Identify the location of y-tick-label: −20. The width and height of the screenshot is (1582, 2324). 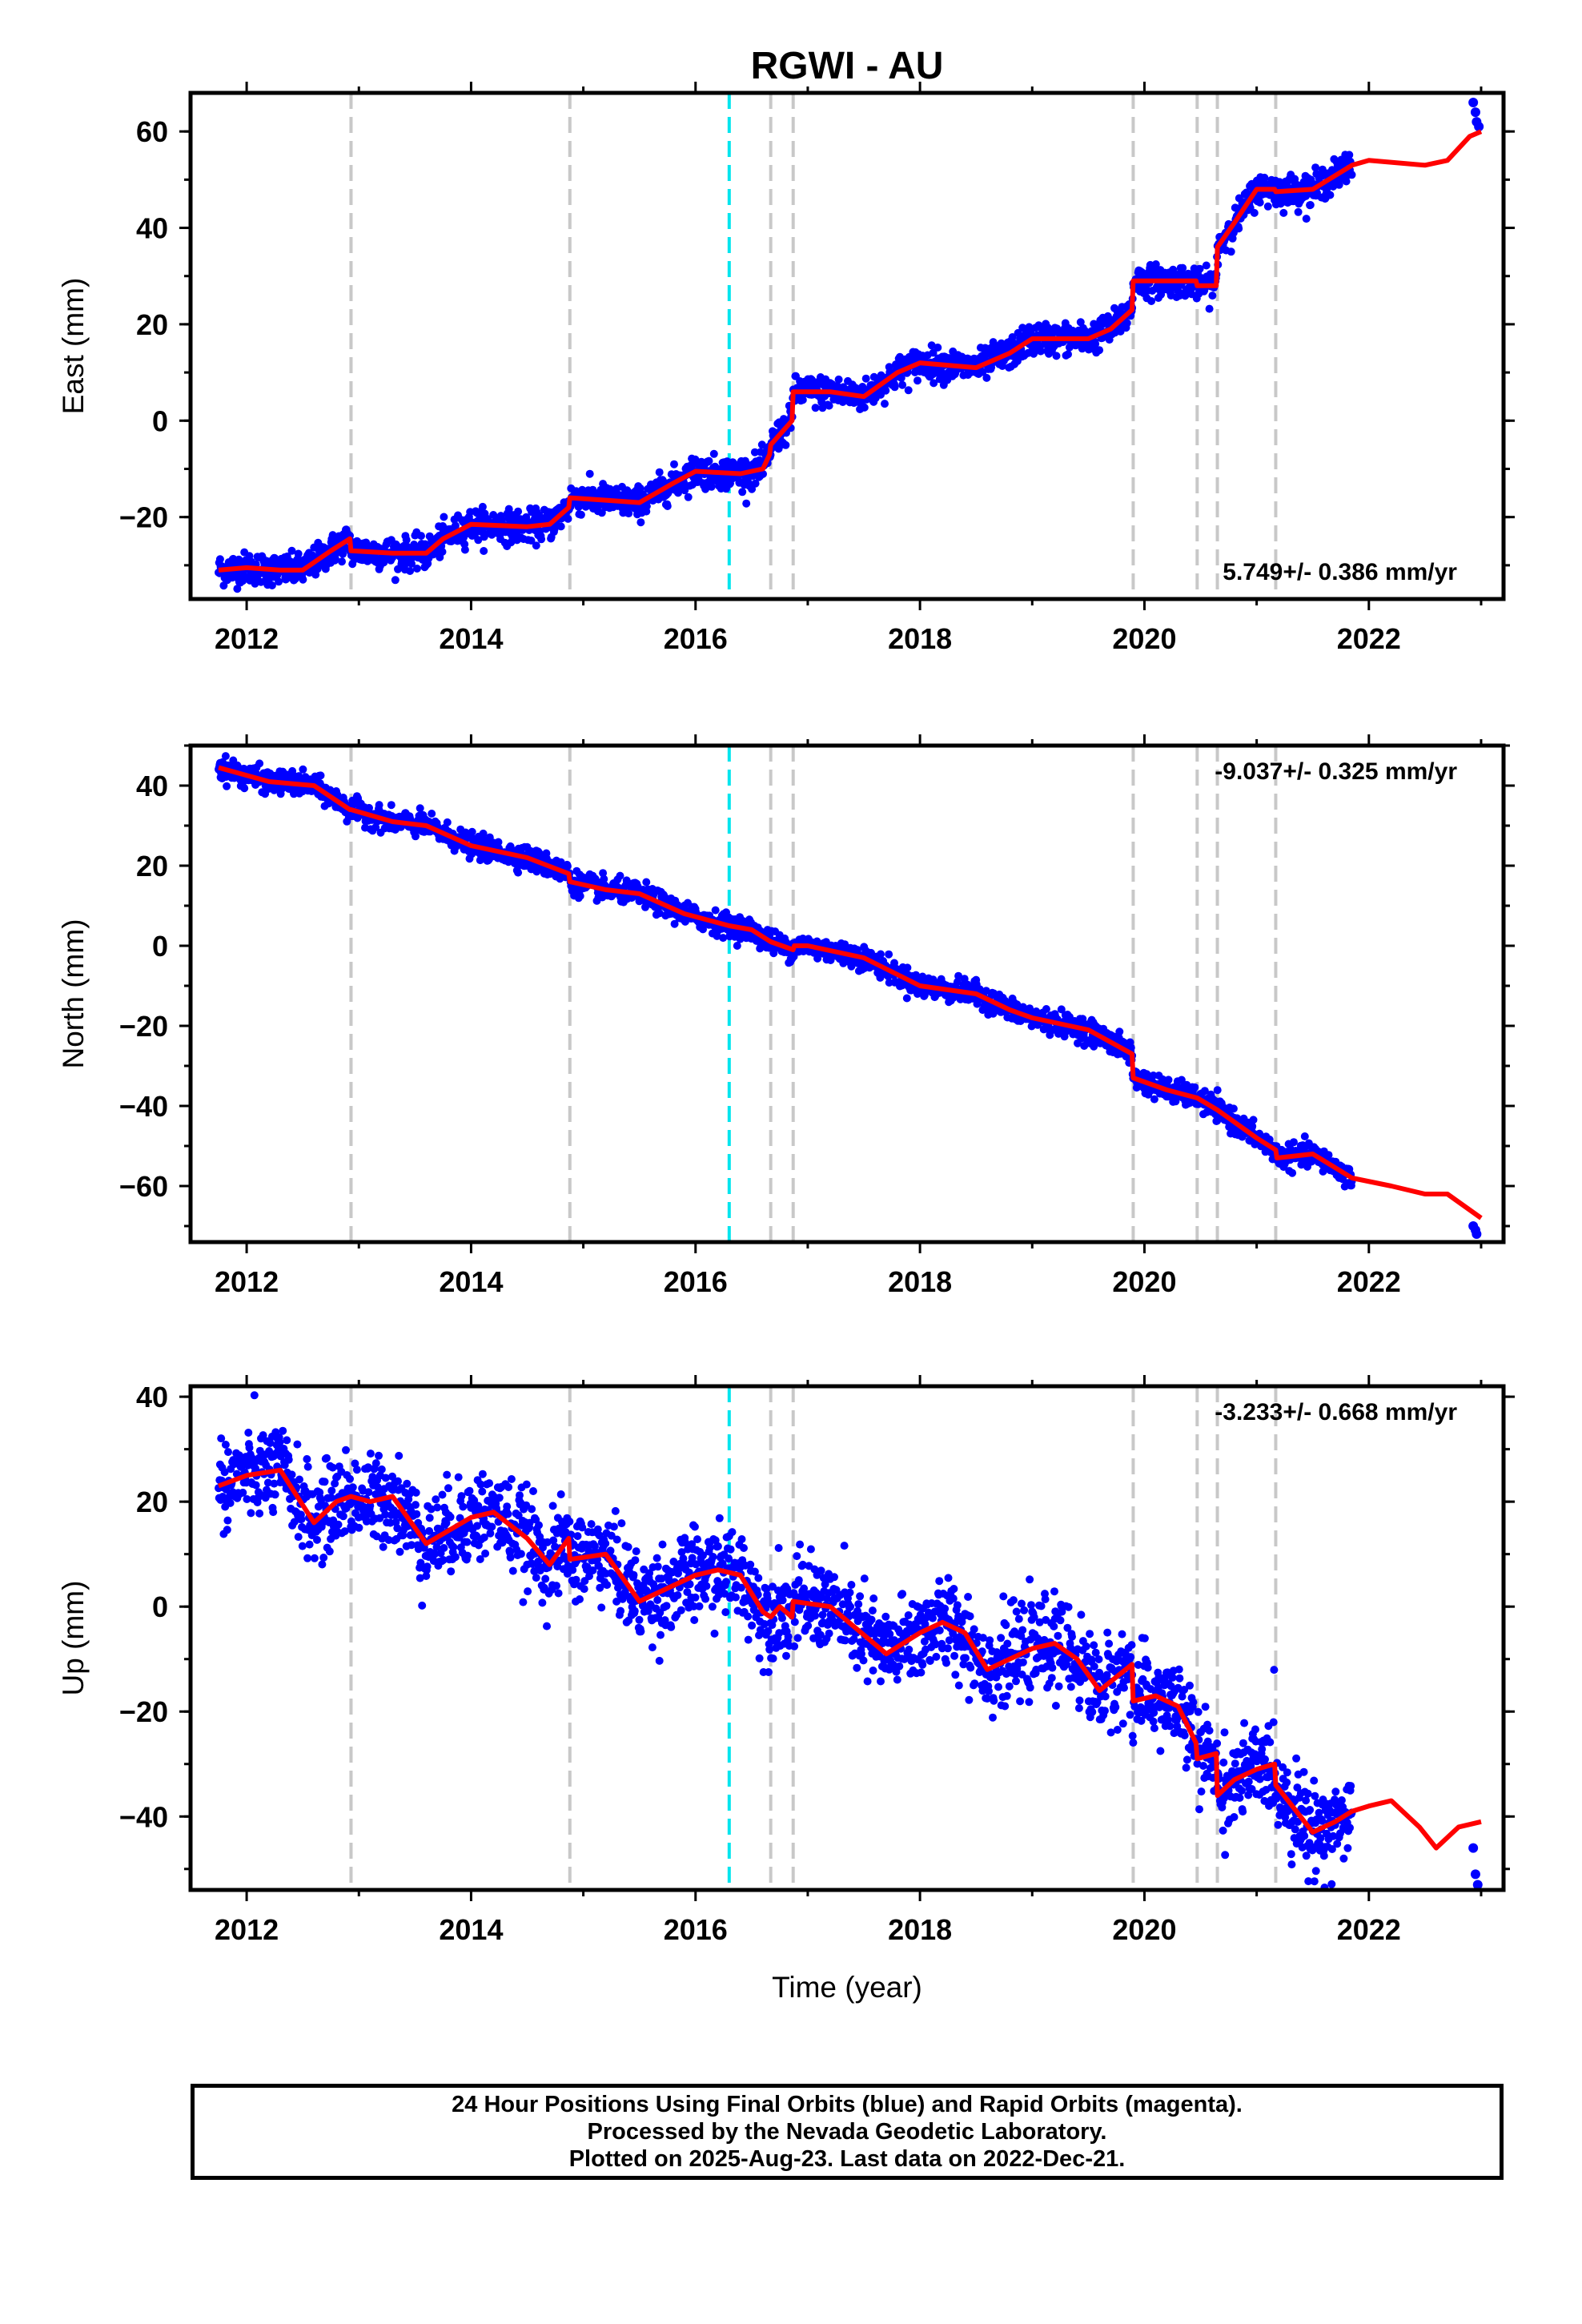
(144, 1026).